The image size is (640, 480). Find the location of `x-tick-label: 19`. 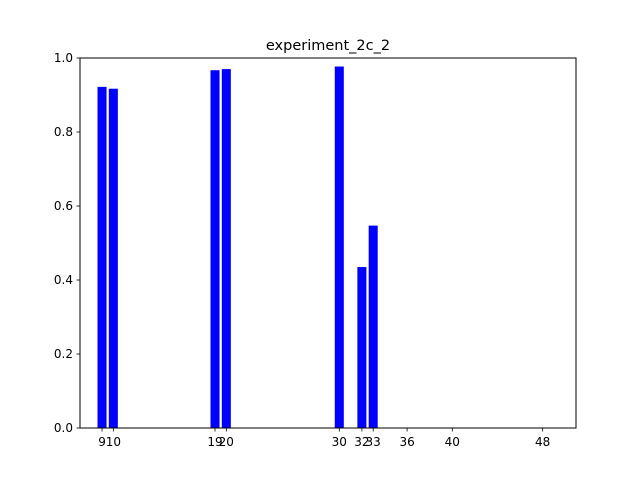

x-tick-label: 19 is located at coordinates (214, 442).